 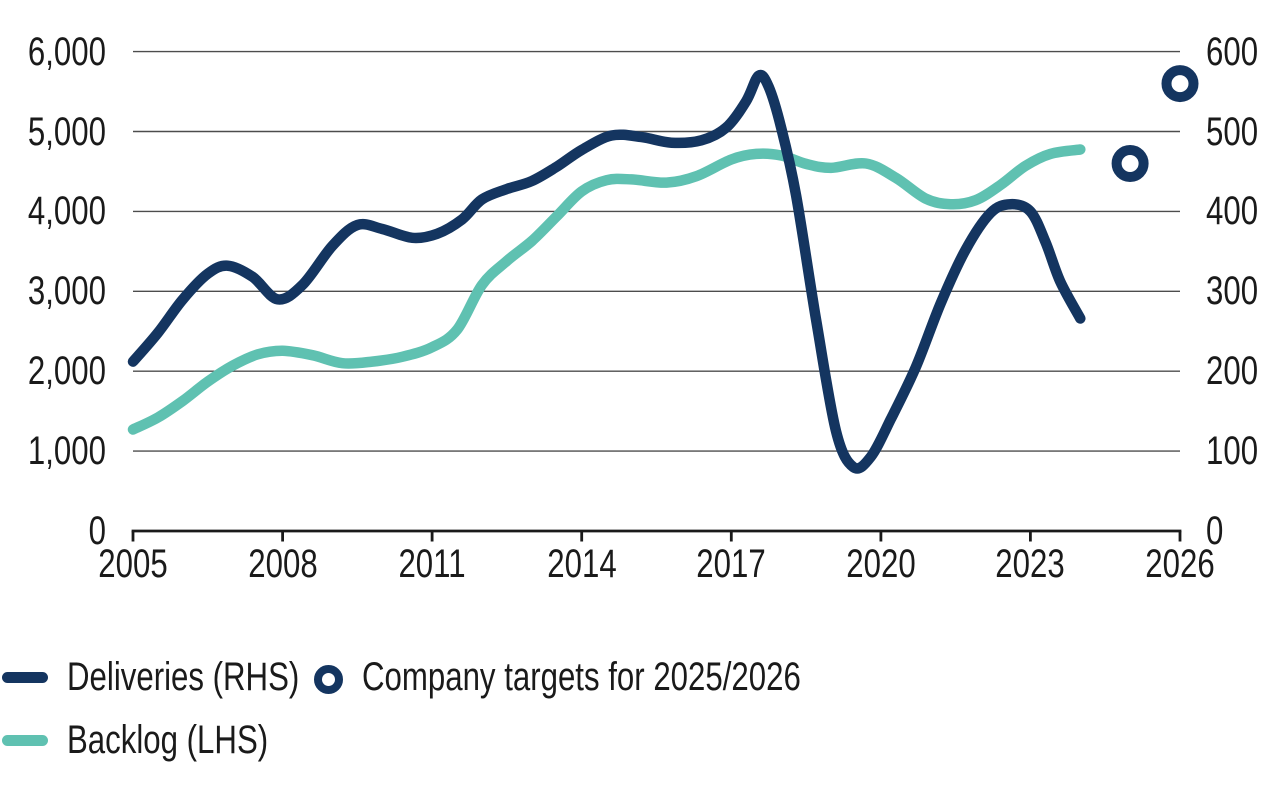 I want to click on x-axis-label: 2020, so click(x=881, y=564).